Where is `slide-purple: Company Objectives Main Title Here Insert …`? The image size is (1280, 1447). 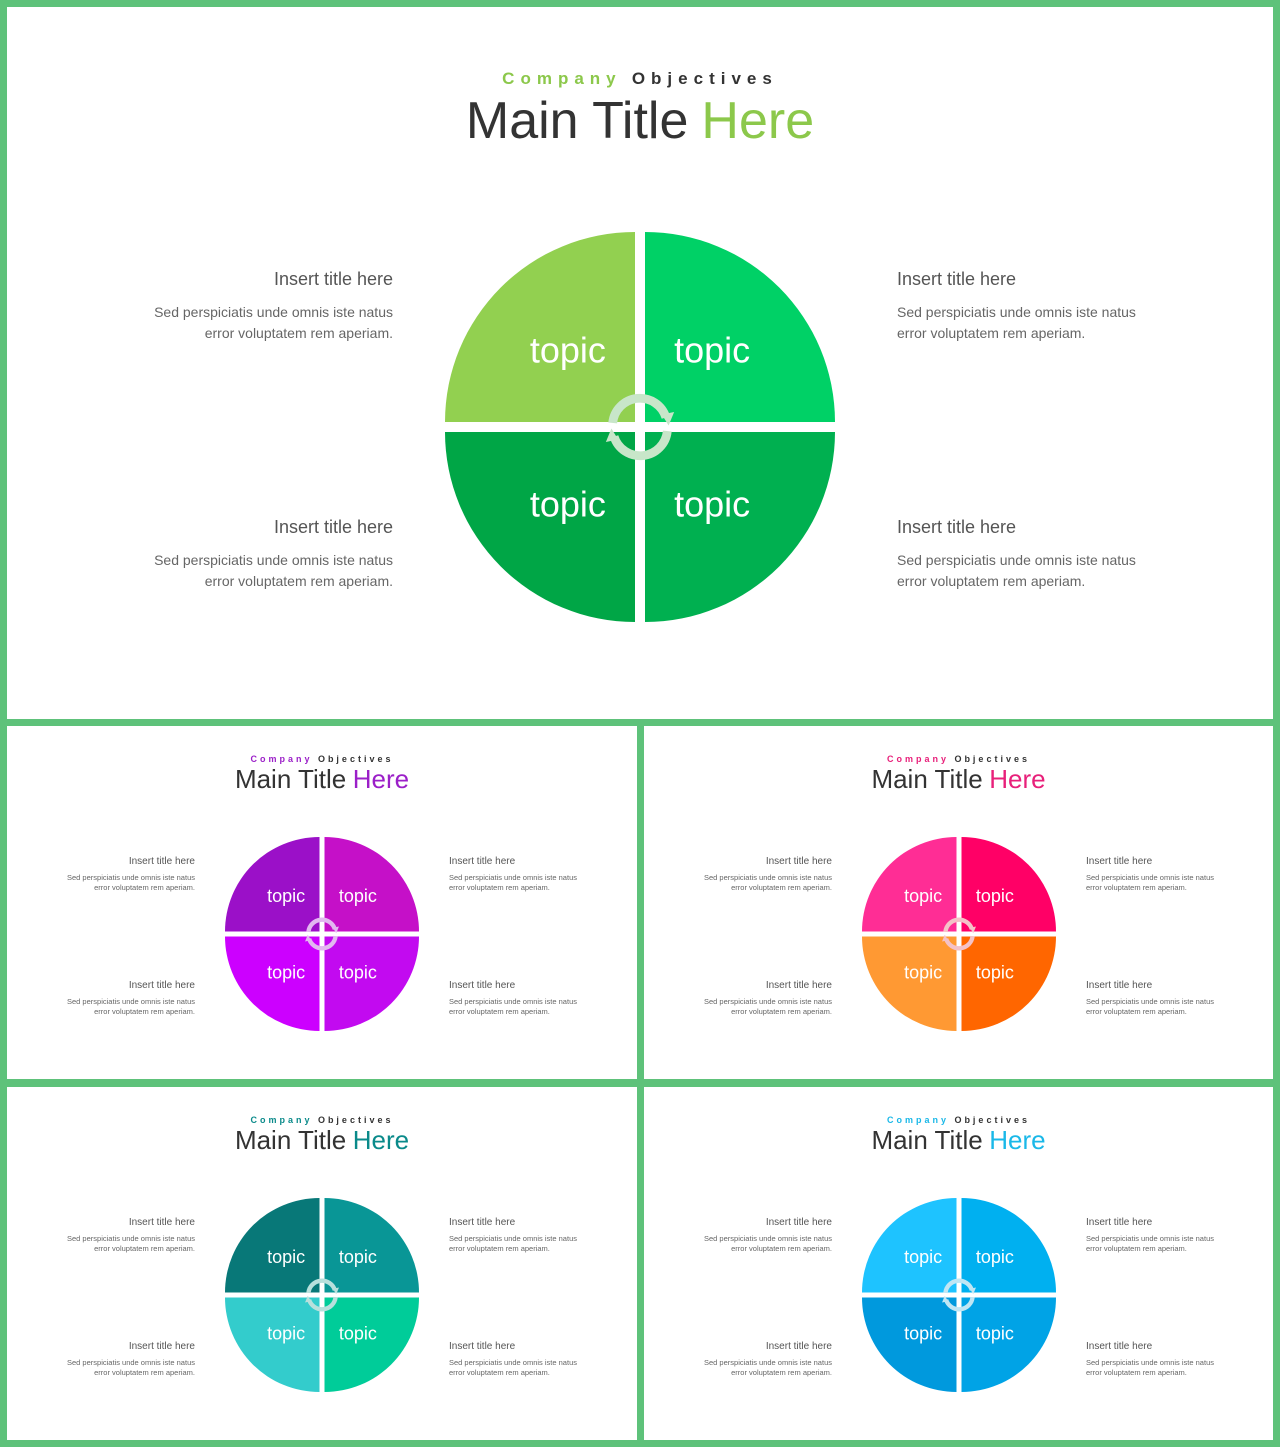 slide-purple: Company Objectives Main Title Here Insert … is located at coordinates (322, 902).